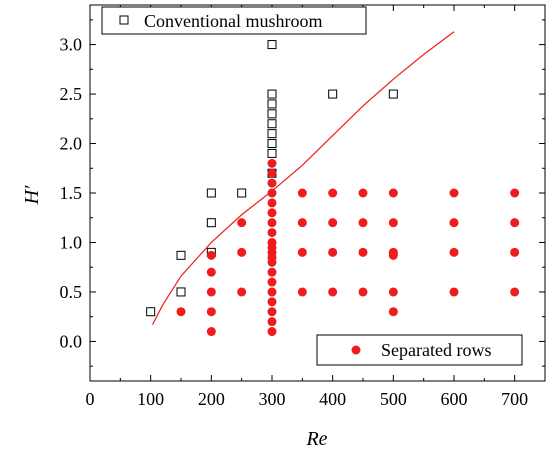  I want to click on y-axis-label: H′, so click(32, 195).